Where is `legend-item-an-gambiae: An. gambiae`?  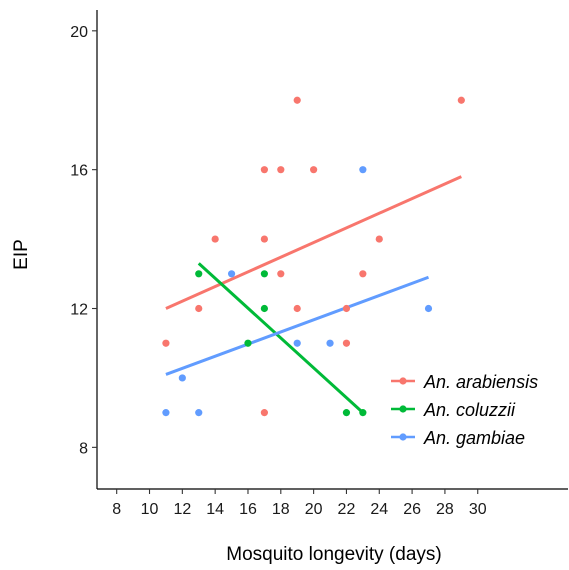
legend-item-an-gambiae: An. gambiae is located at coordinates (458, 438).